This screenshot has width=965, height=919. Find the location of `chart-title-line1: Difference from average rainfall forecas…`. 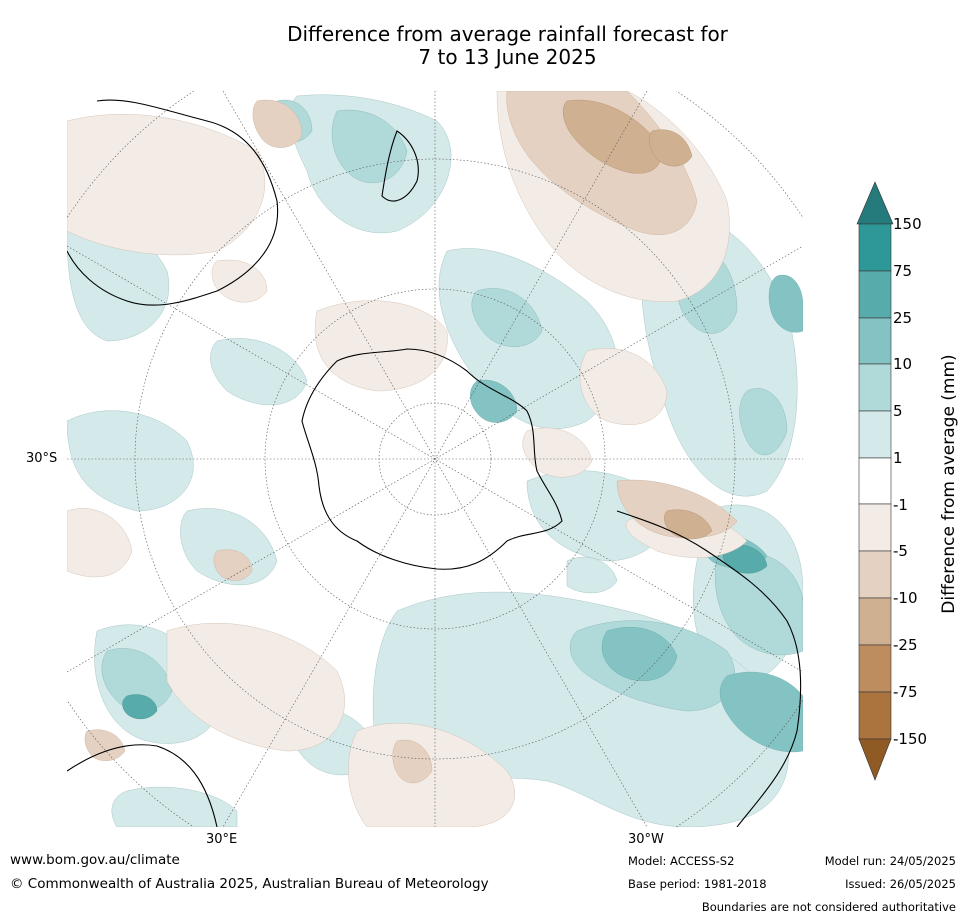

chart-title-line1: Difference from average rainfall forecas… is located at coordinates (507, 34).